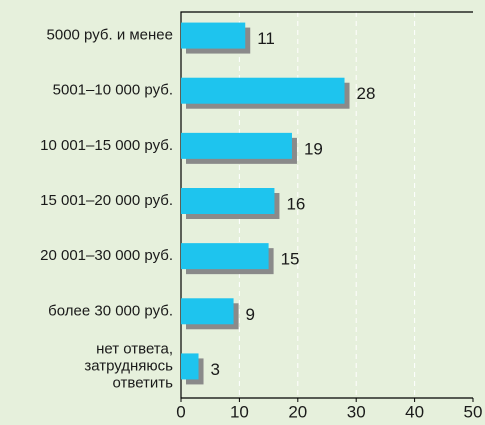 The height and width of the screenshot is (425, 485). I want to click on y-tick-label: 10 001–15 000 руб., so click(106, 145).